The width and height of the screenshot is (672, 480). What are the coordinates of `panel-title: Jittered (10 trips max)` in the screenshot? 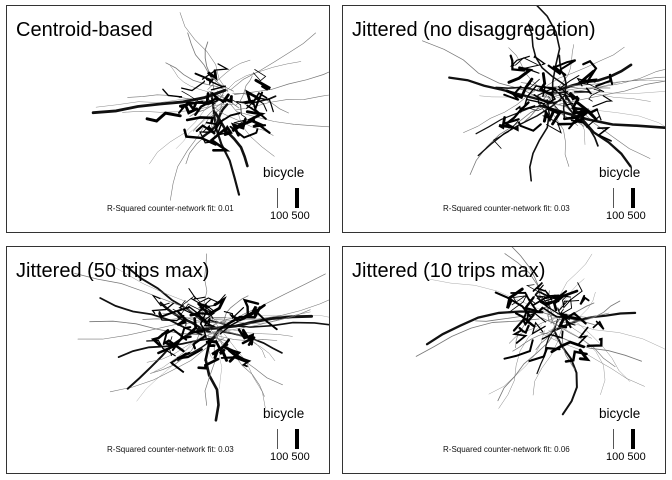 It's located at (449, 271).